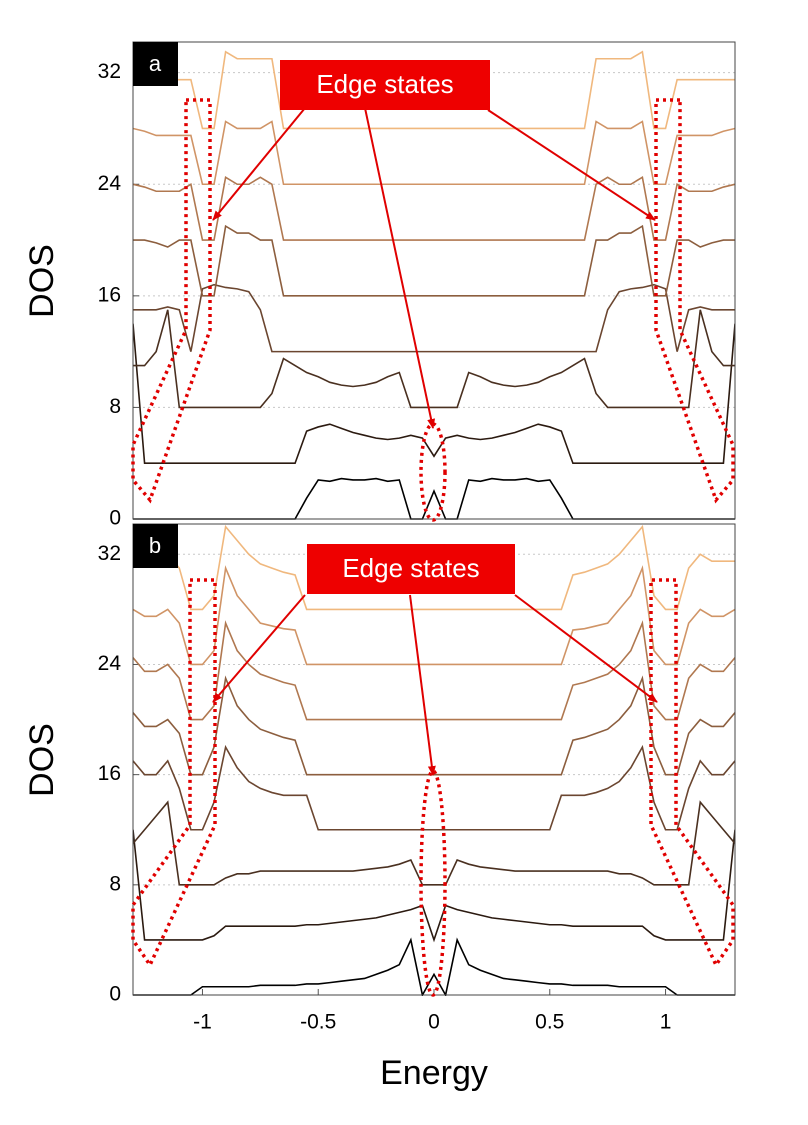 Image resolution: width=808 pixels, height=1125 pixels. I want to click on x-tick-label: 0.5, so click(549, 1022).